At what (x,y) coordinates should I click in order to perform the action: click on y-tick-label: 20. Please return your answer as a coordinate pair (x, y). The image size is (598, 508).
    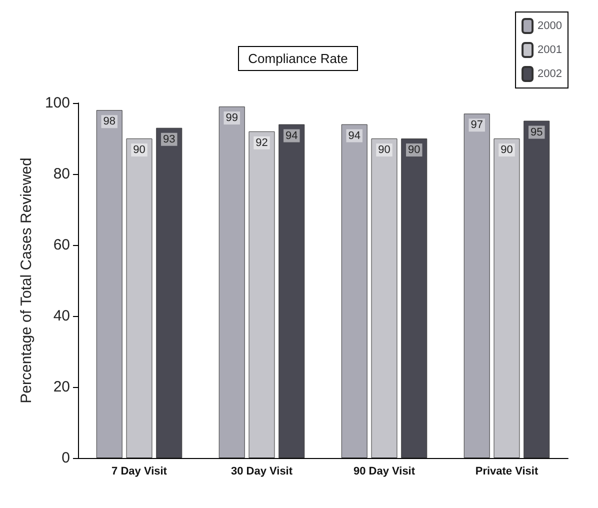
    Looking at the image, I should click on (61, 387).